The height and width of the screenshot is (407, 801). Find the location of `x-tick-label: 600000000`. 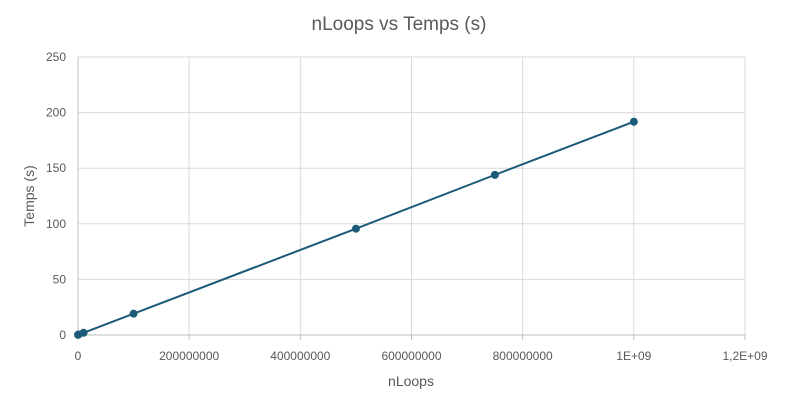

x-tick-label: 600000000 is located at coordinates (411, 356).